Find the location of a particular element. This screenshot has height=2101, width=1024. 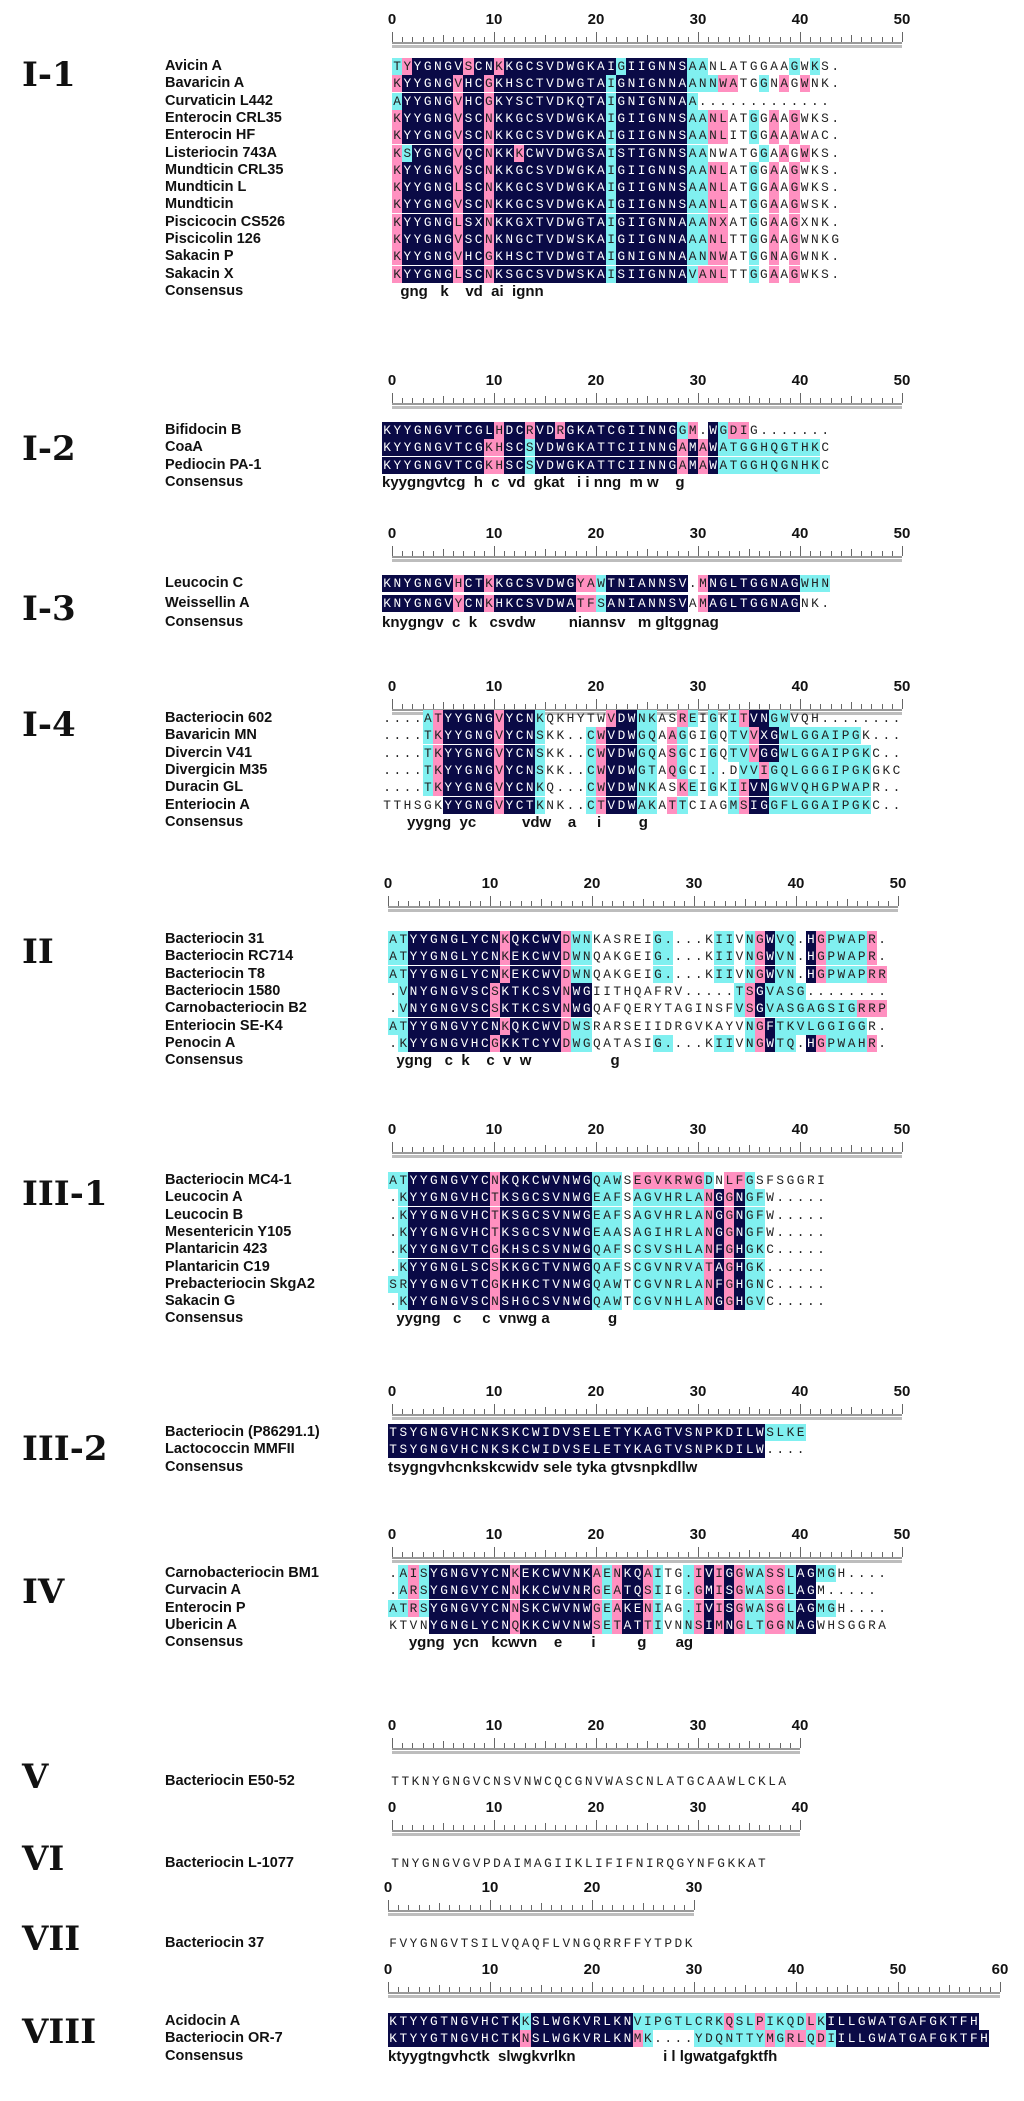

consensus-sequence: yygng c c vnwg a g is located at coordinates (503, 1319).